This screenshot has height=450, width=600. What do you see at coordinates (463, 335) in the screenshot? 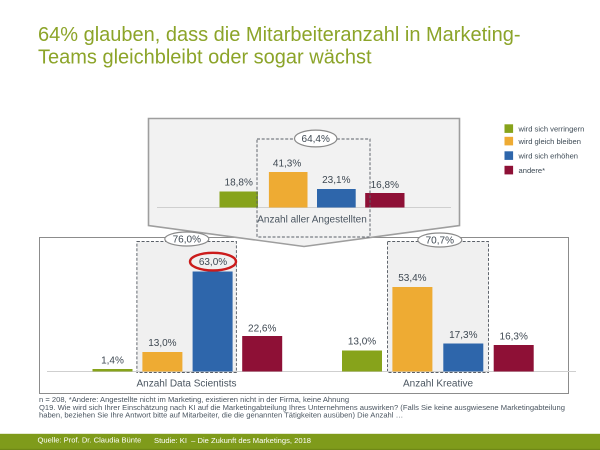
I see `svg-text: 17,3%` at bounding box center [463, 335].